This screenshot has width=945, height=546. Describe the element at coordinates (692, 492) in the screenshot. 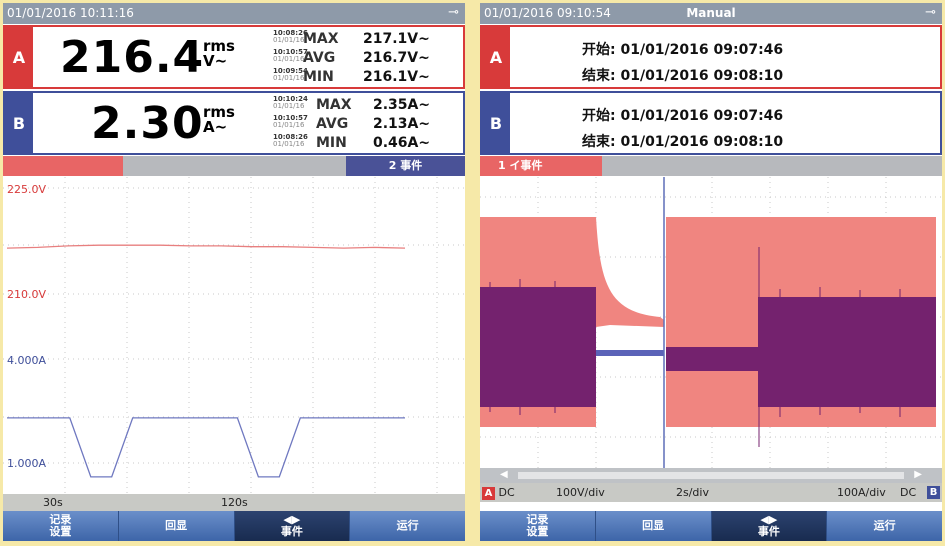

I see `time-scale: 2s/div` at that location.